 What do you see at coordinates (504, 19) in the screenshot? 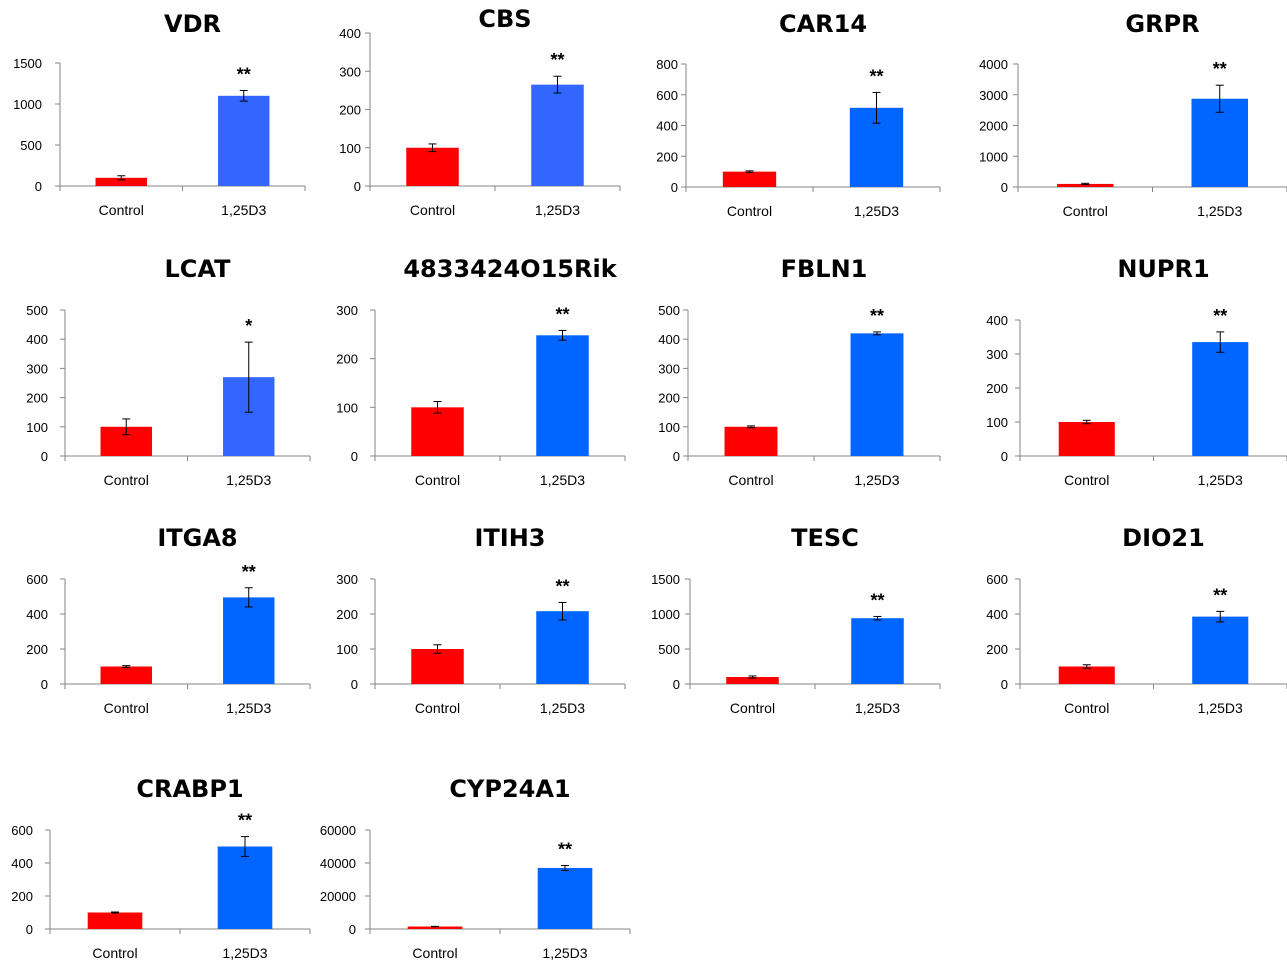
I see `chart-title: CBS` at bounding box center [504, 19].